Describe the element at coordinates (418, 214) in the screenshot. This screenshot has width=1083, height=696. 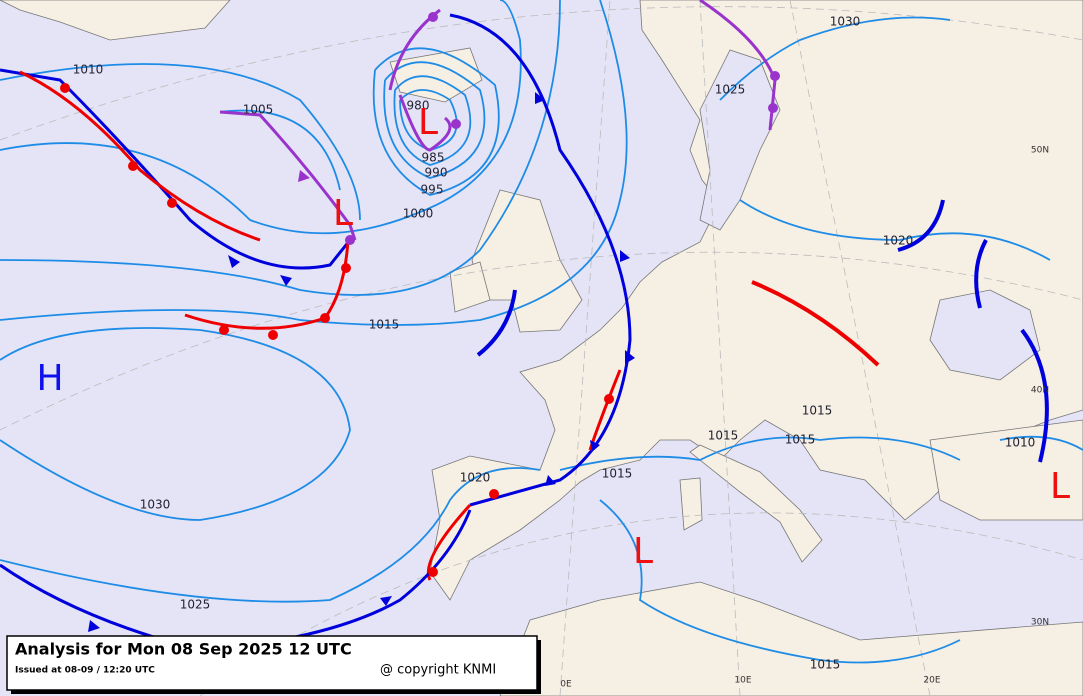
I see `isobar-label: 1000` at that location.